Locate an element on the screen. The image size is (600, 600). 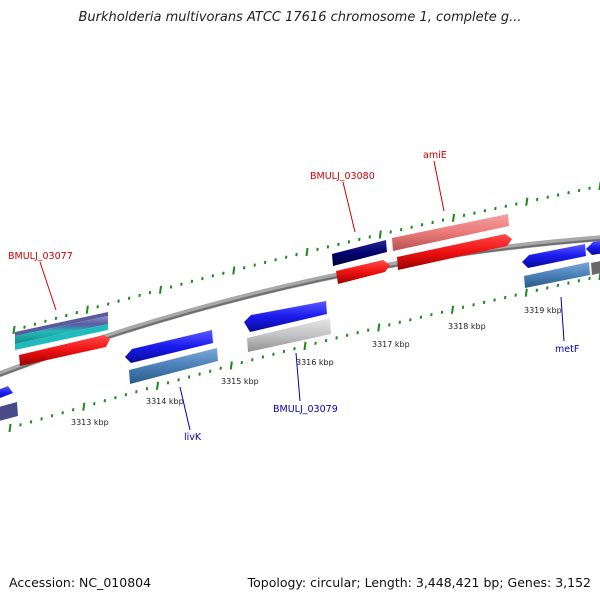
label-bmulj-03080: BMULJ_03080 is located at coordinates (342, 176).